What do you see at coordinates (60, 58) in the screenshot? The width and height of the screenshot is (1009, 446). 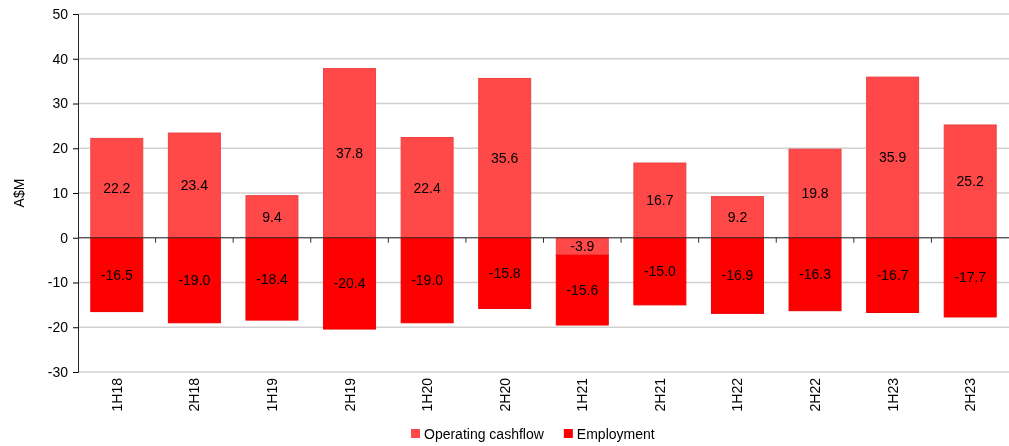 I see `y-tick-label: 40` at bounding box center [60, 58].